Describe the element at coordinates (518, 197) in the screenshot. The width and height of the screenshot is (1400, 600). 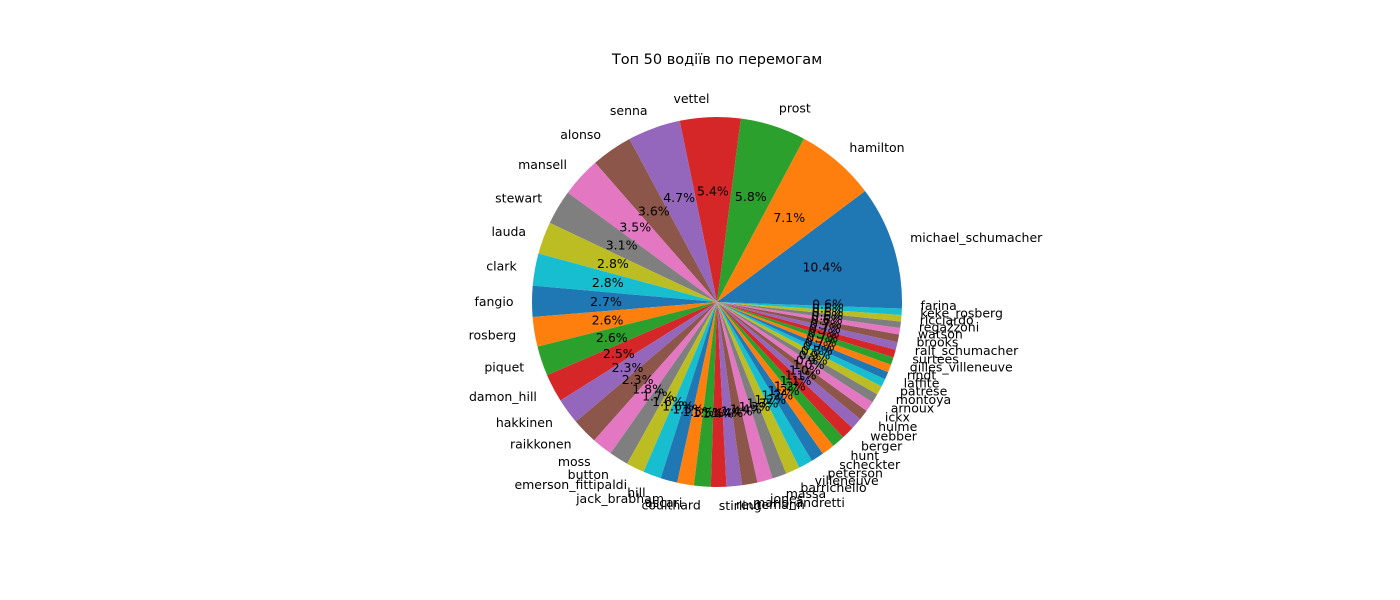
I see `slice-label: stewart` at that location.